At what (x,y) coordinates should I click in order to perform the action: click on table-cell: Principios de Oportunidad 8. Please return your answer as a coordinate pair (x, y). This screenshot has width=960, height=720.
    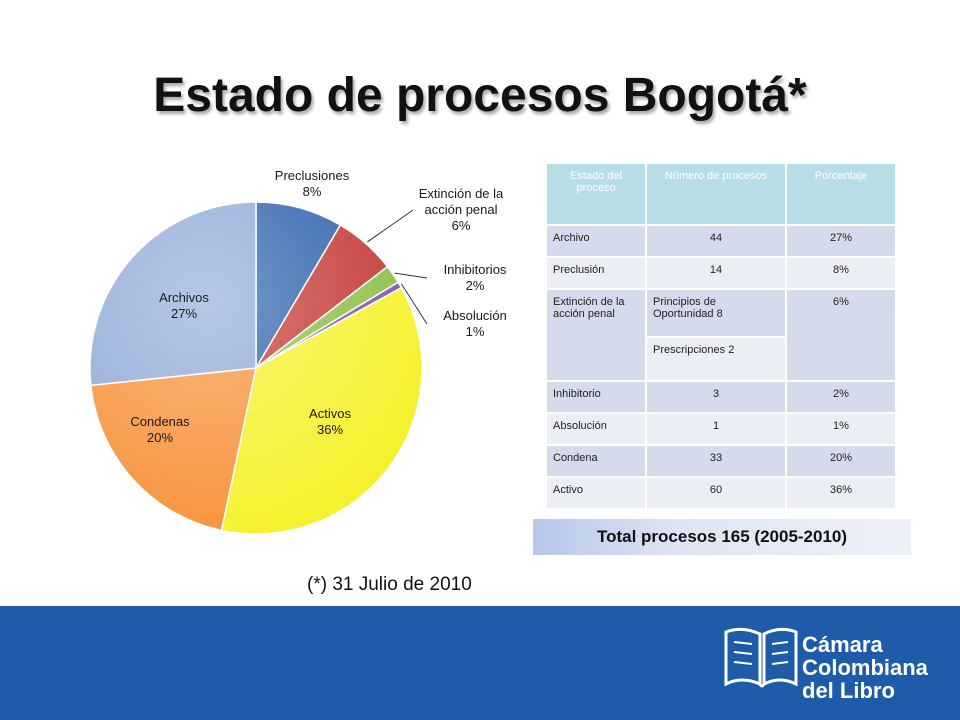
    Looking at the image, I should click on (716, 313).